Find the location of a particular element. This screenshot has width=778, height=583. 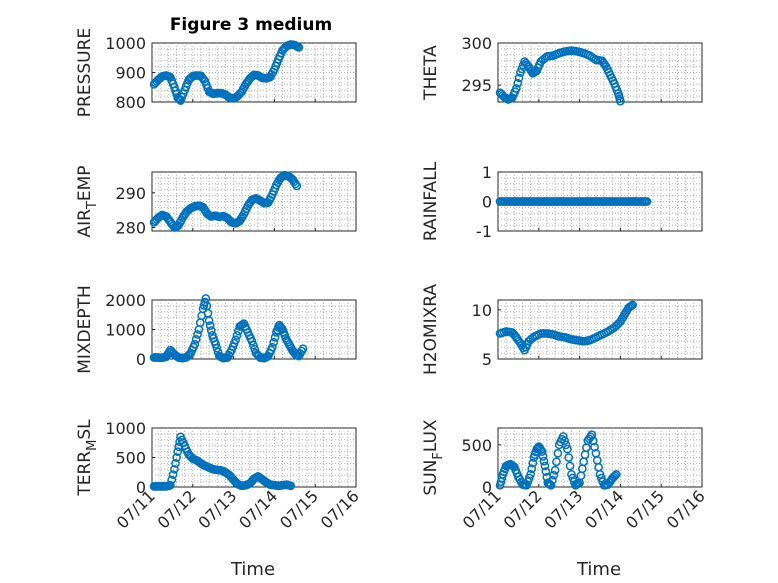

y-axis-label: PRESSURE is located at coordinates (85, 72).